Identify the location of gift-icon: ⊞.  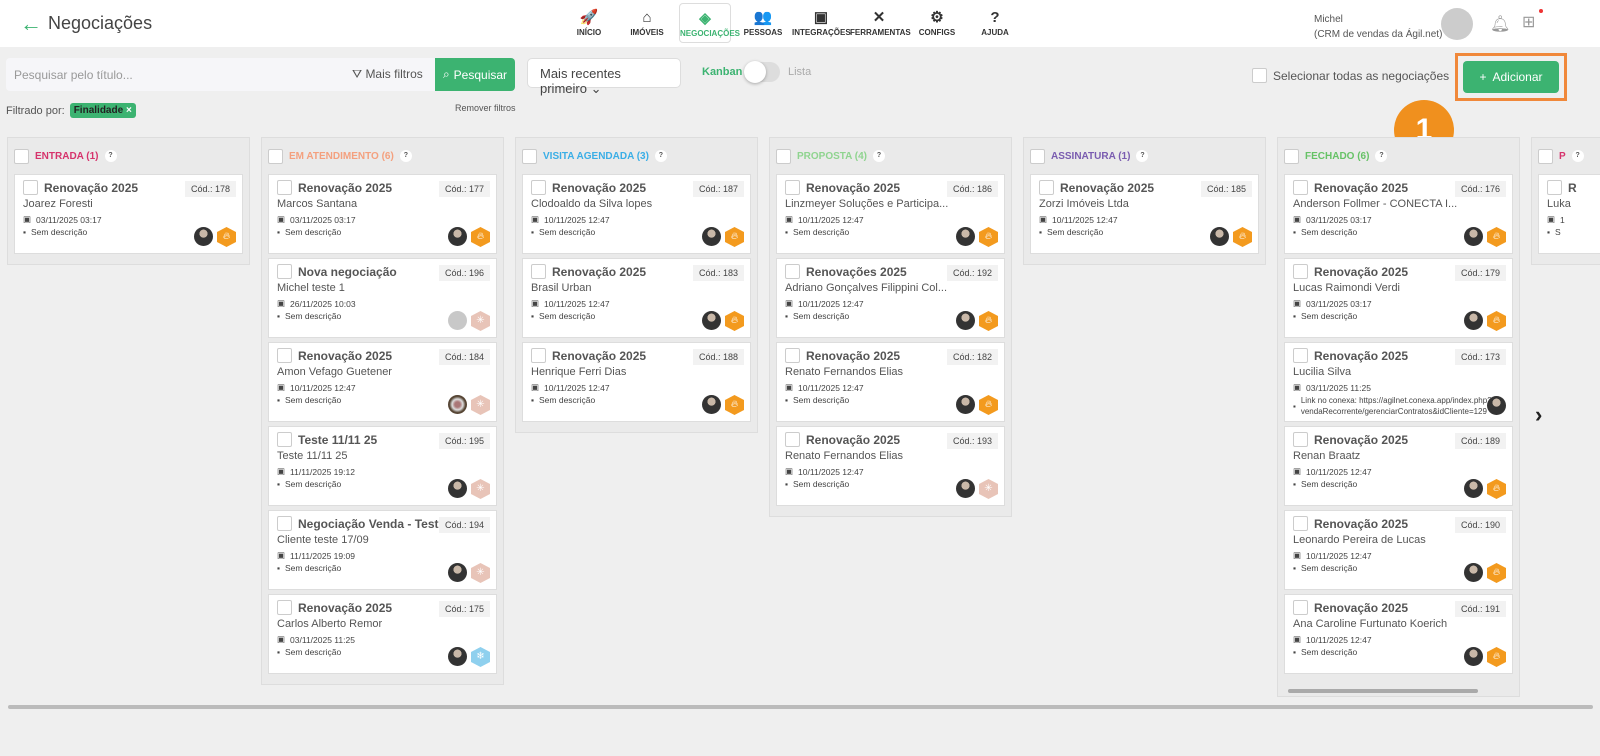
(1529, 22).